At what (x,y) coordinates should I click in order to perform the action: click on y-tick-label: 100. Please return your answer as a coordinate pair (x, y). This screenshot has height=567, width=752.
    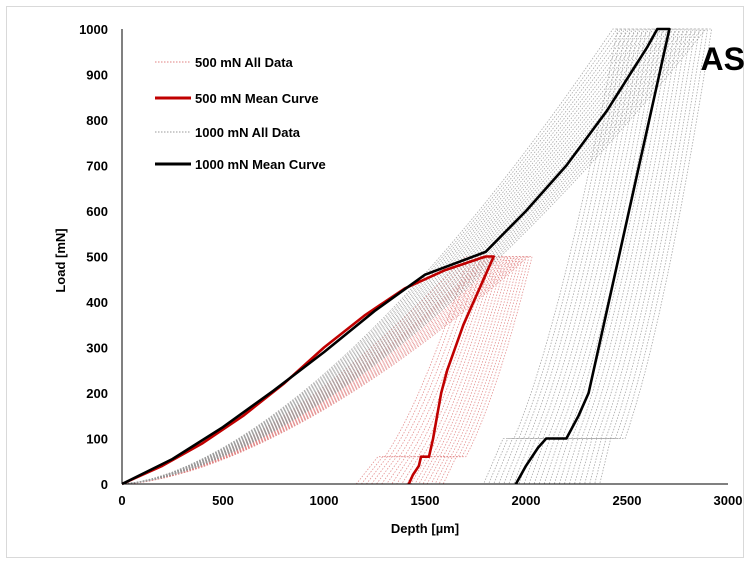
    Looking at the image, I should click on (97, 439).